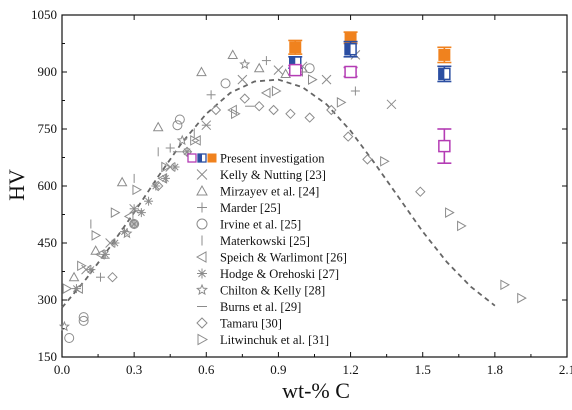  What do you see at coordinates (441, 74) in the screenshot?
I see `blue-square-half-fill` at bounding box center [441, 74].